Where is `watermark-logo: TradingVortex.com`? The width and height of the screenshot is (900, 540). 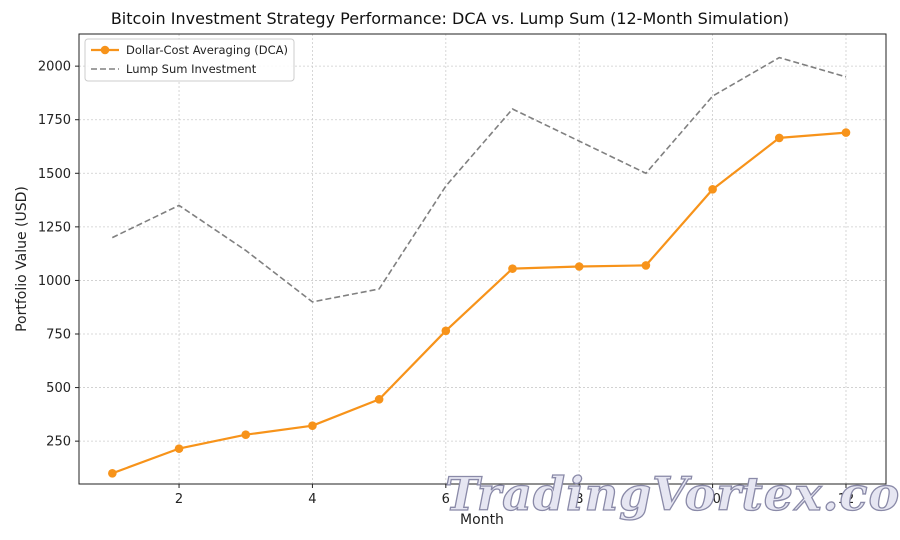 watermark-logo: TradingVortex.com is located at coordinates (672, 494).